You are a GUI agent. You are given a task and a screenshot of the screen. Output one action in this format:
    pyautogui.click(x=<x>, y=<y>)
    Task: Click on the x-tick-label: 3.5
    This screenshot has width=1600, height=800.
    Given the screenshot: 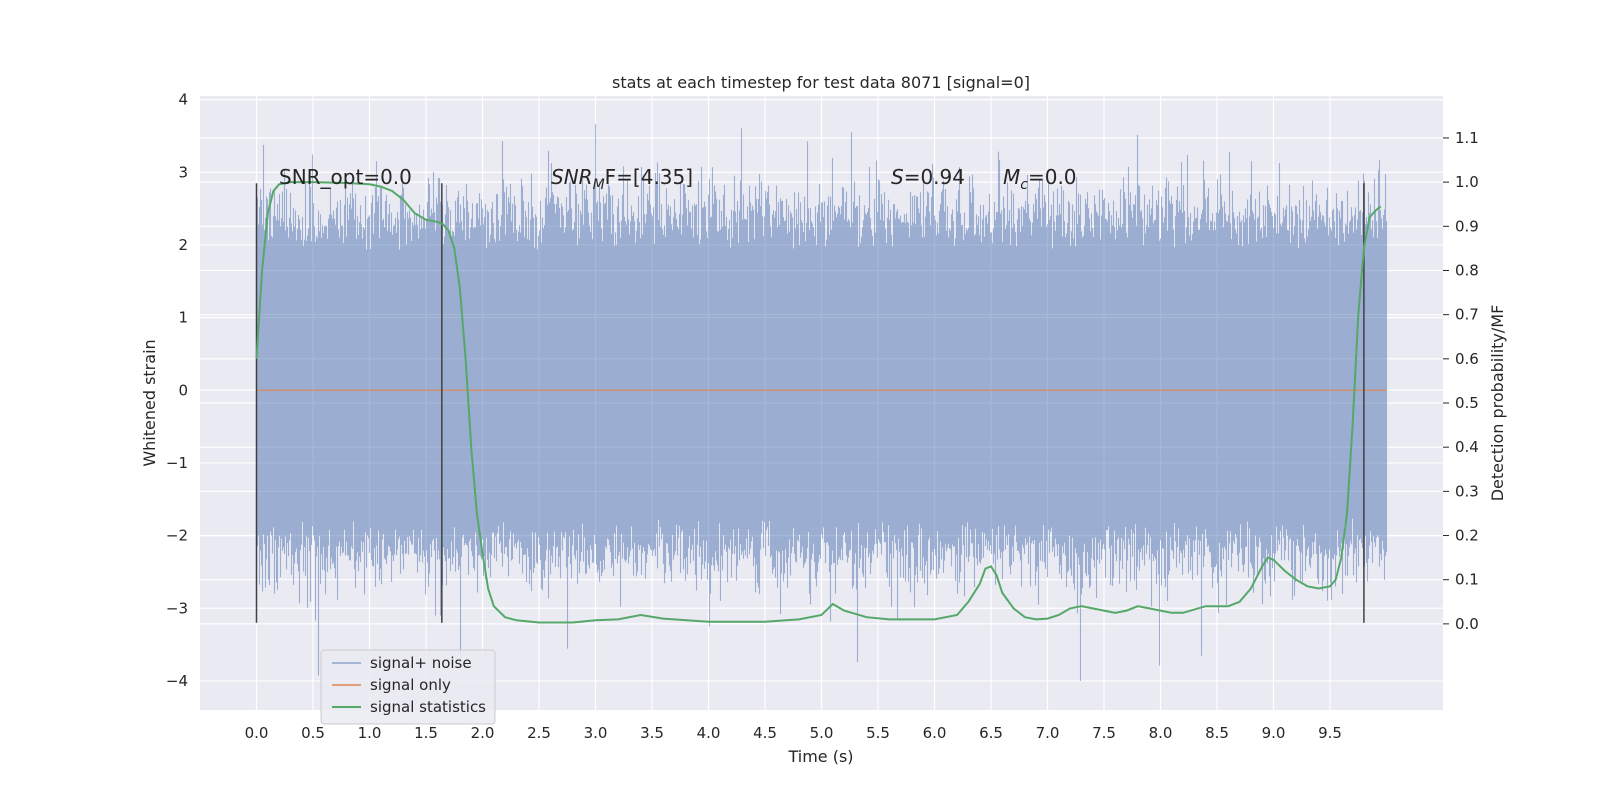 What is the action you would take?
    pyautogui.click(x=652, y=733)
    